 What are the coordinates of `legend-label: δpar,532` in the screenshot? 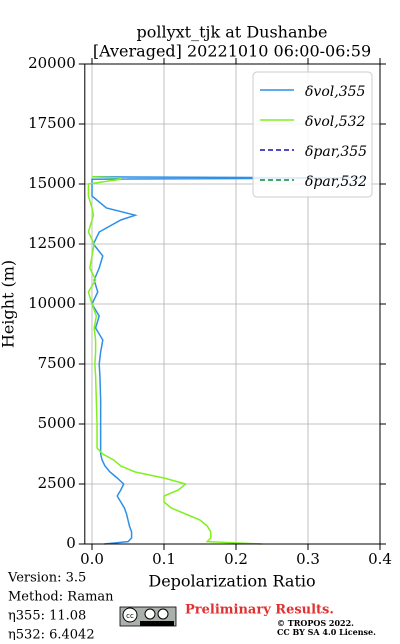 It's located at (336, 182).